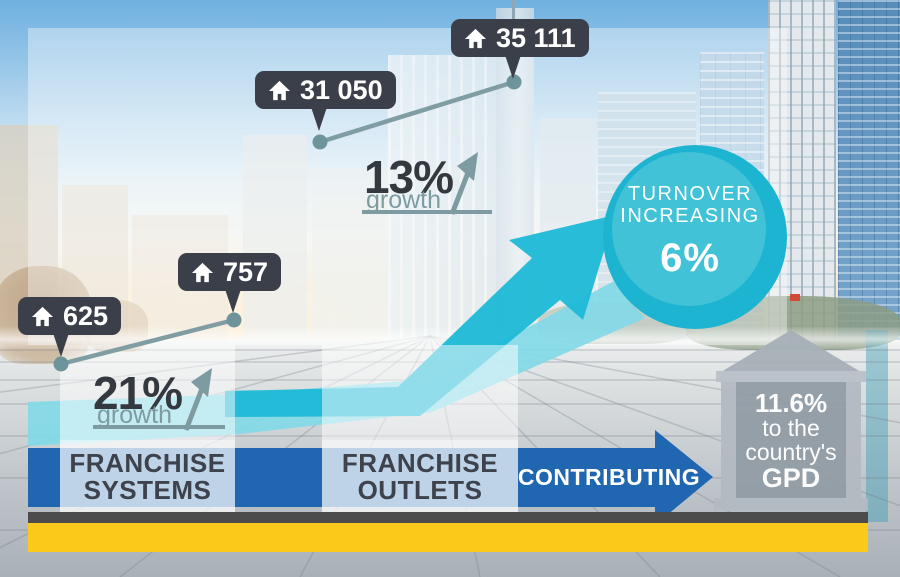  I want to click on franchise-outlets-label: FRANCHISE OUTLETS, so click(420, 477).